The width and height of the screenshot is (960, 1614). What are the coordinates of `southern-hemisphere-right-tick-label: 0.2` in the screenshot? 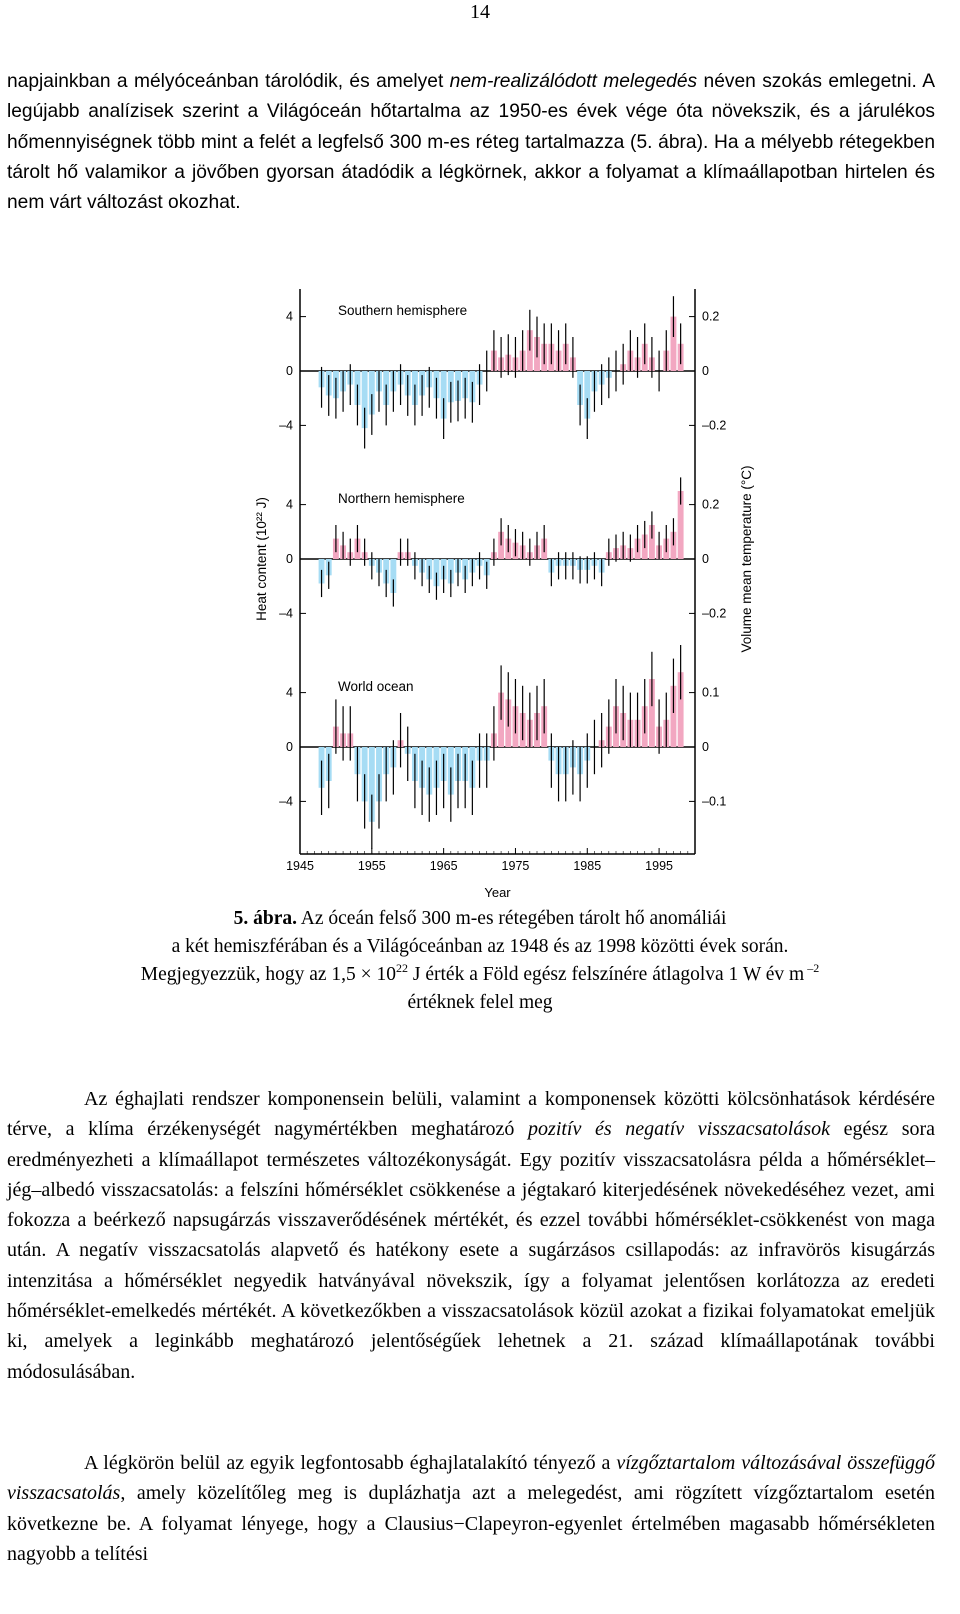 It's located at (710, 317).